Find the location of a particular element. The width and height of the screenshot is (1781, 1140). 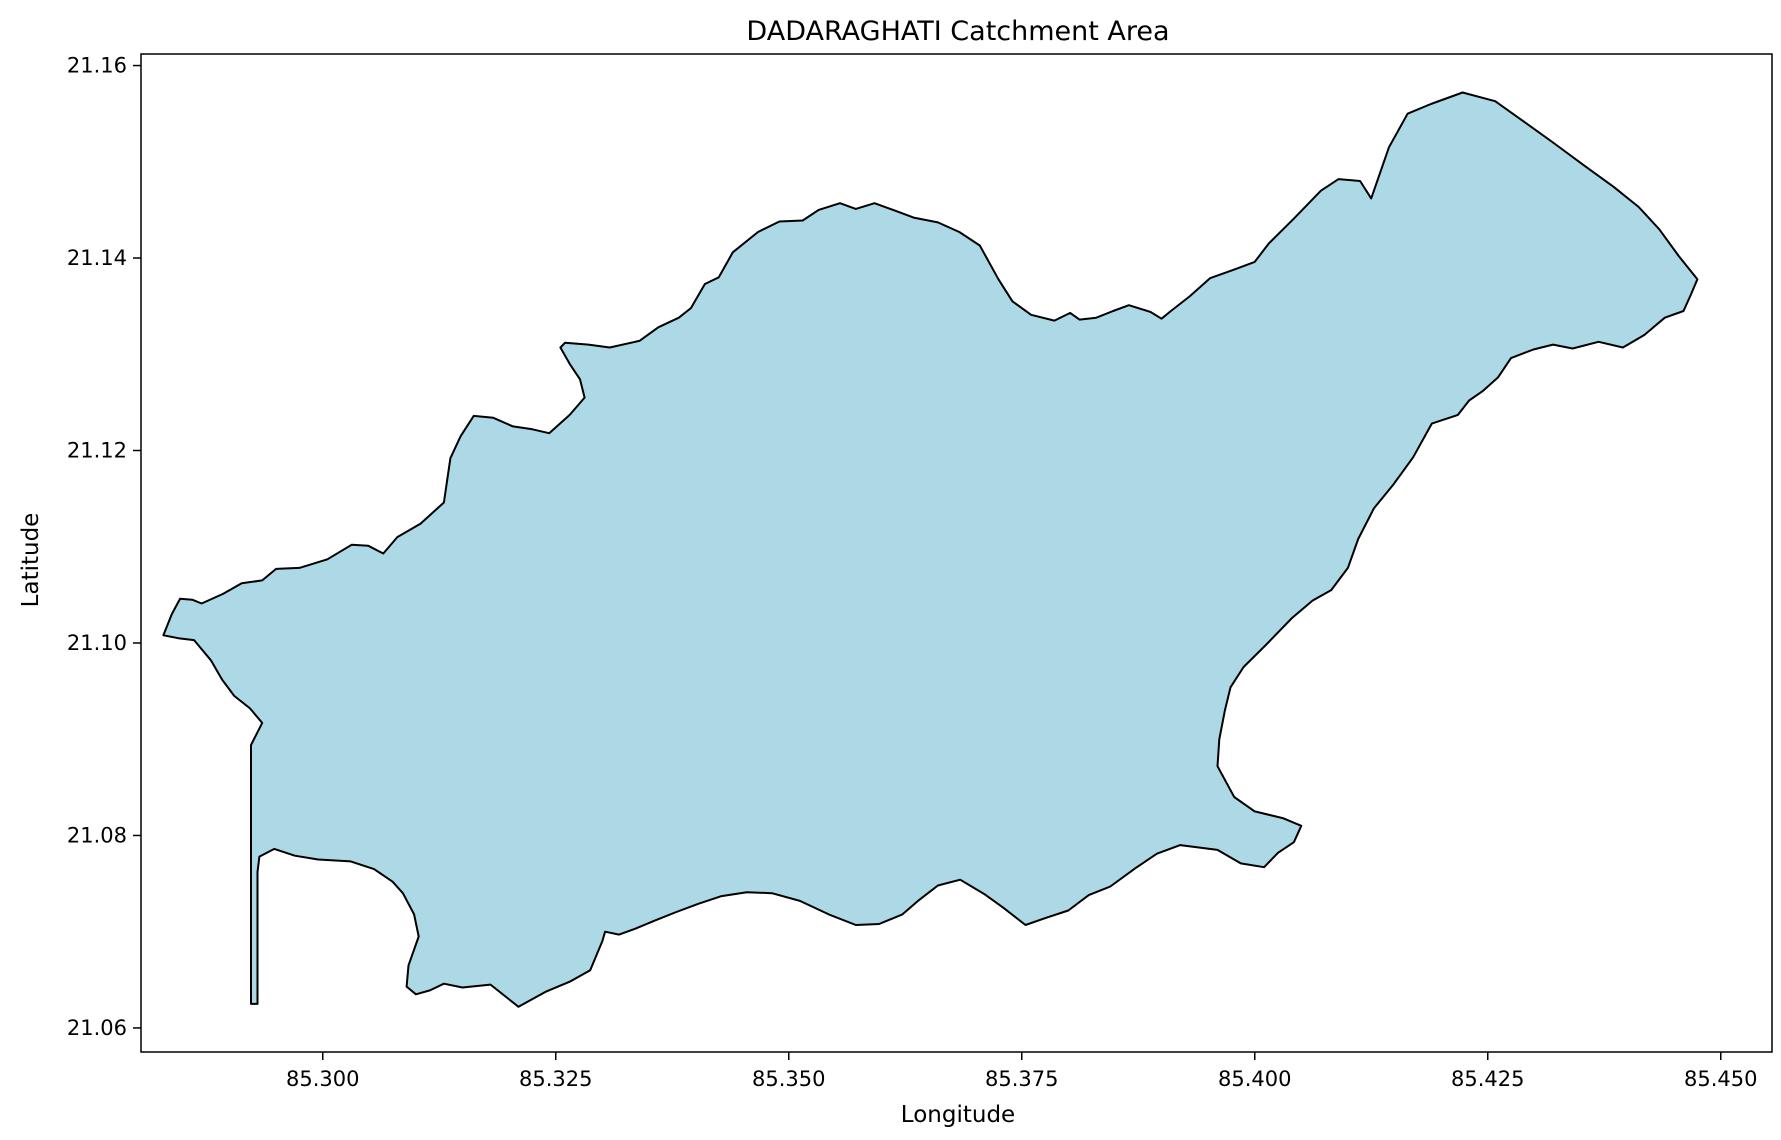

x-tick-label: 85.350 is located at coordinates (788, 1079).